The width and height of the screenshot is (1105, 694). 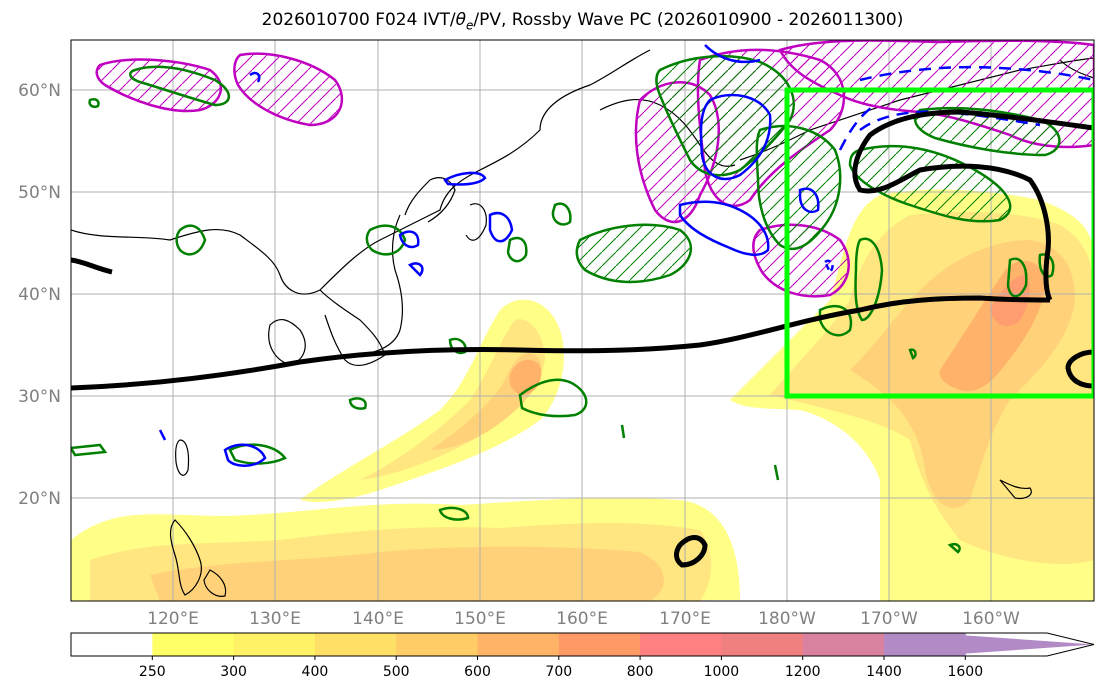 What do you see at coordinates (803, 672) in the screenshot?
I see `colorbar-tick-label: 1200` at bounding box center [803, 672].